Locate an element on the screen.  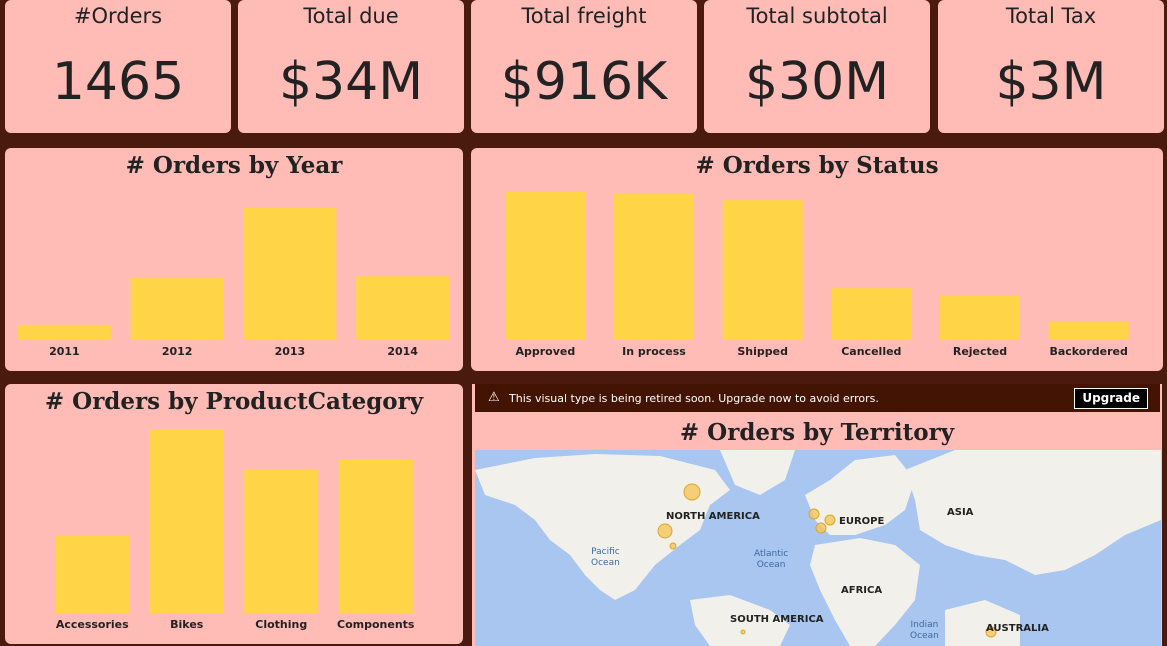
x-tick-label: 2014 is located at coordinates (402, 351).